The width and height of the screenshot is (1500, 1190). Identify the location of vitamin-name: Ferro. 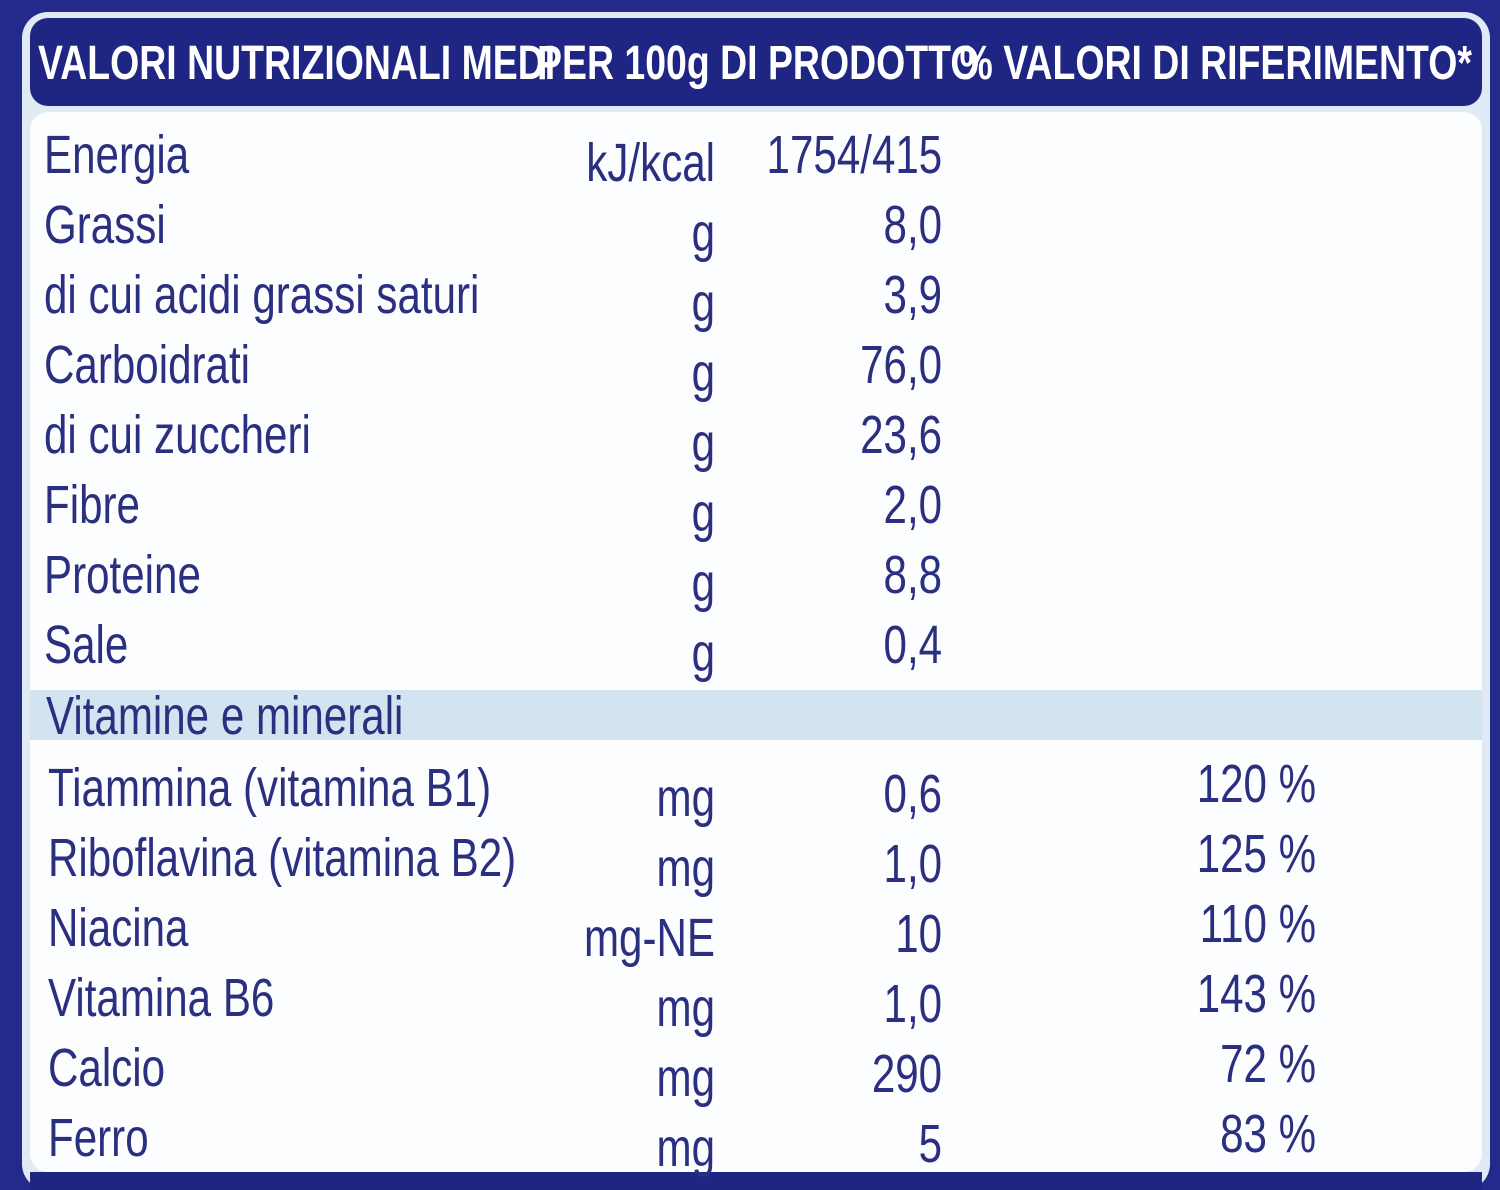
(98, 1138).